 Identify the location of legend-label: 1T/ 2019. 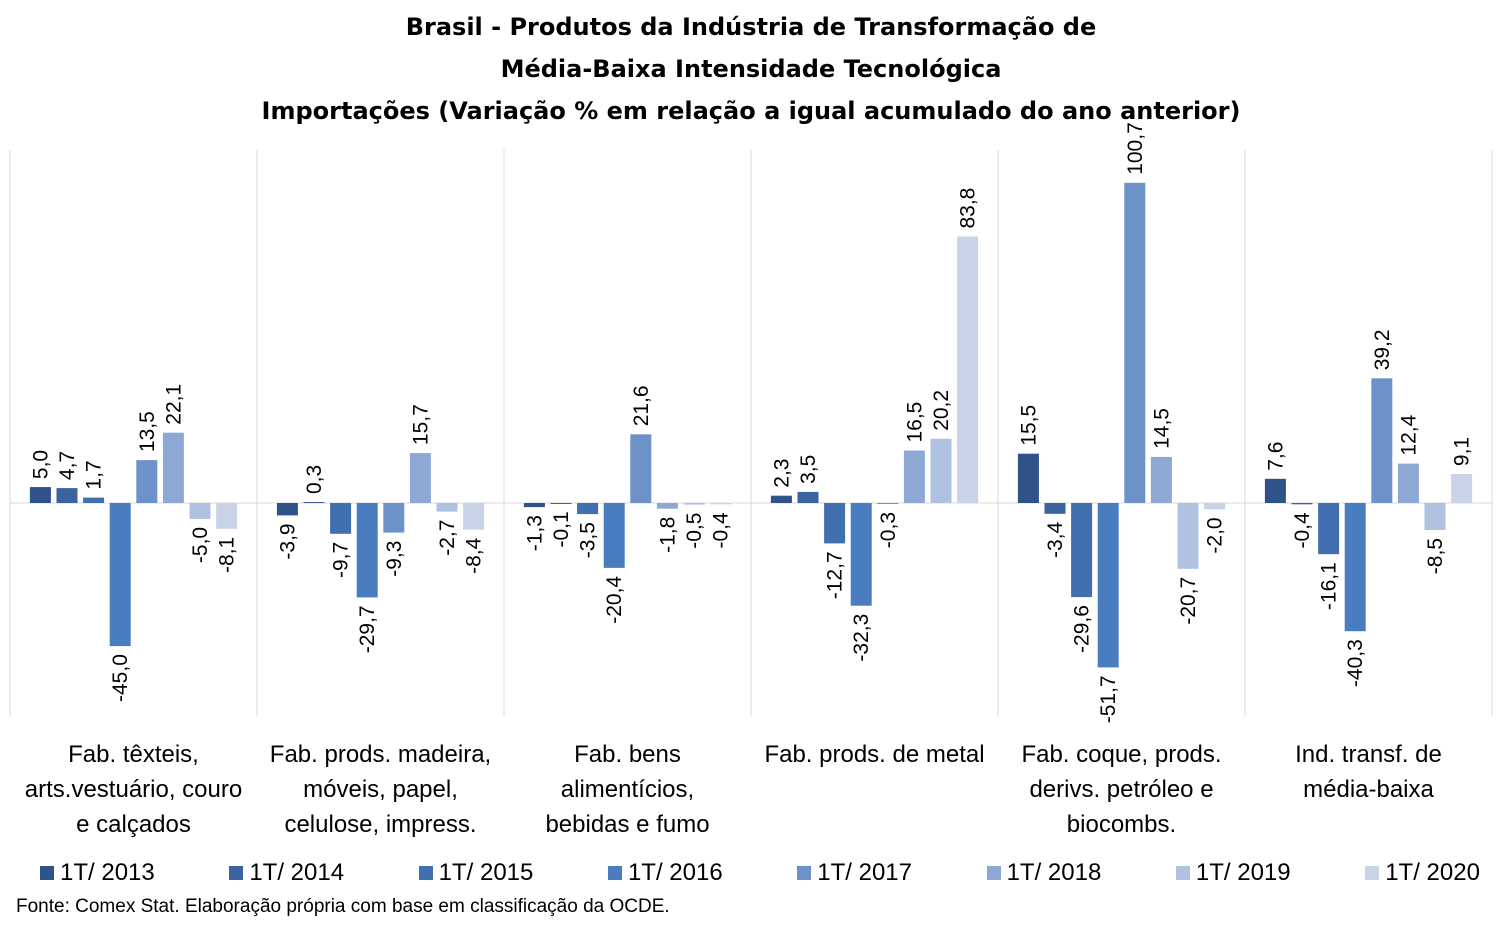
(1243, 872).